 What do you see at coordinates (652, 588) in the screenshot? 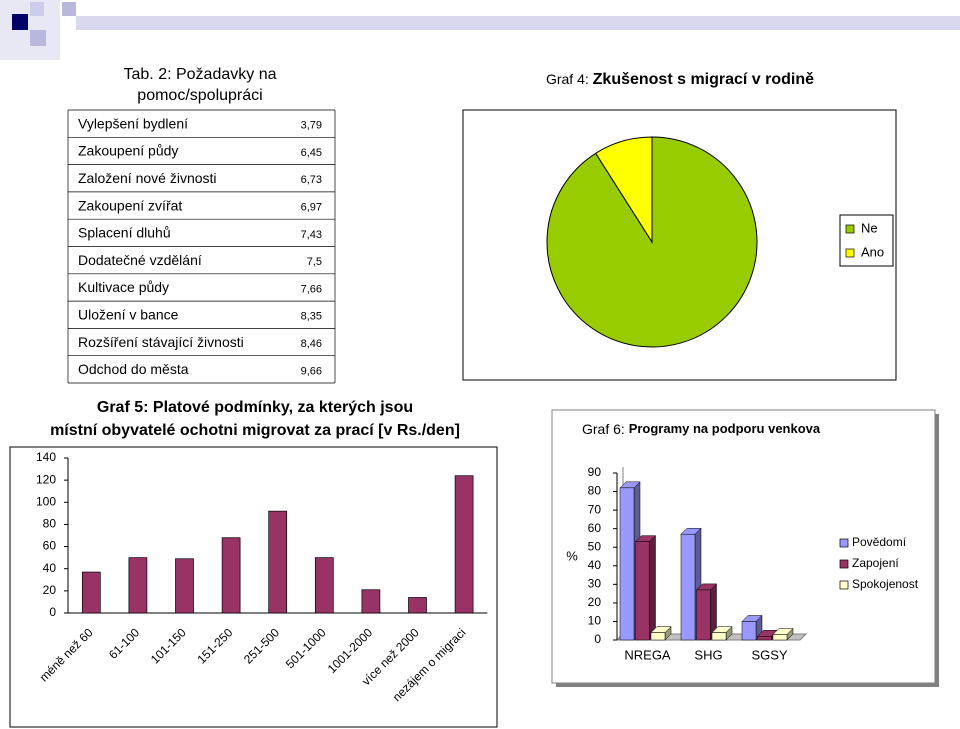
I see `bar-side` at bounding box center [652, 588].